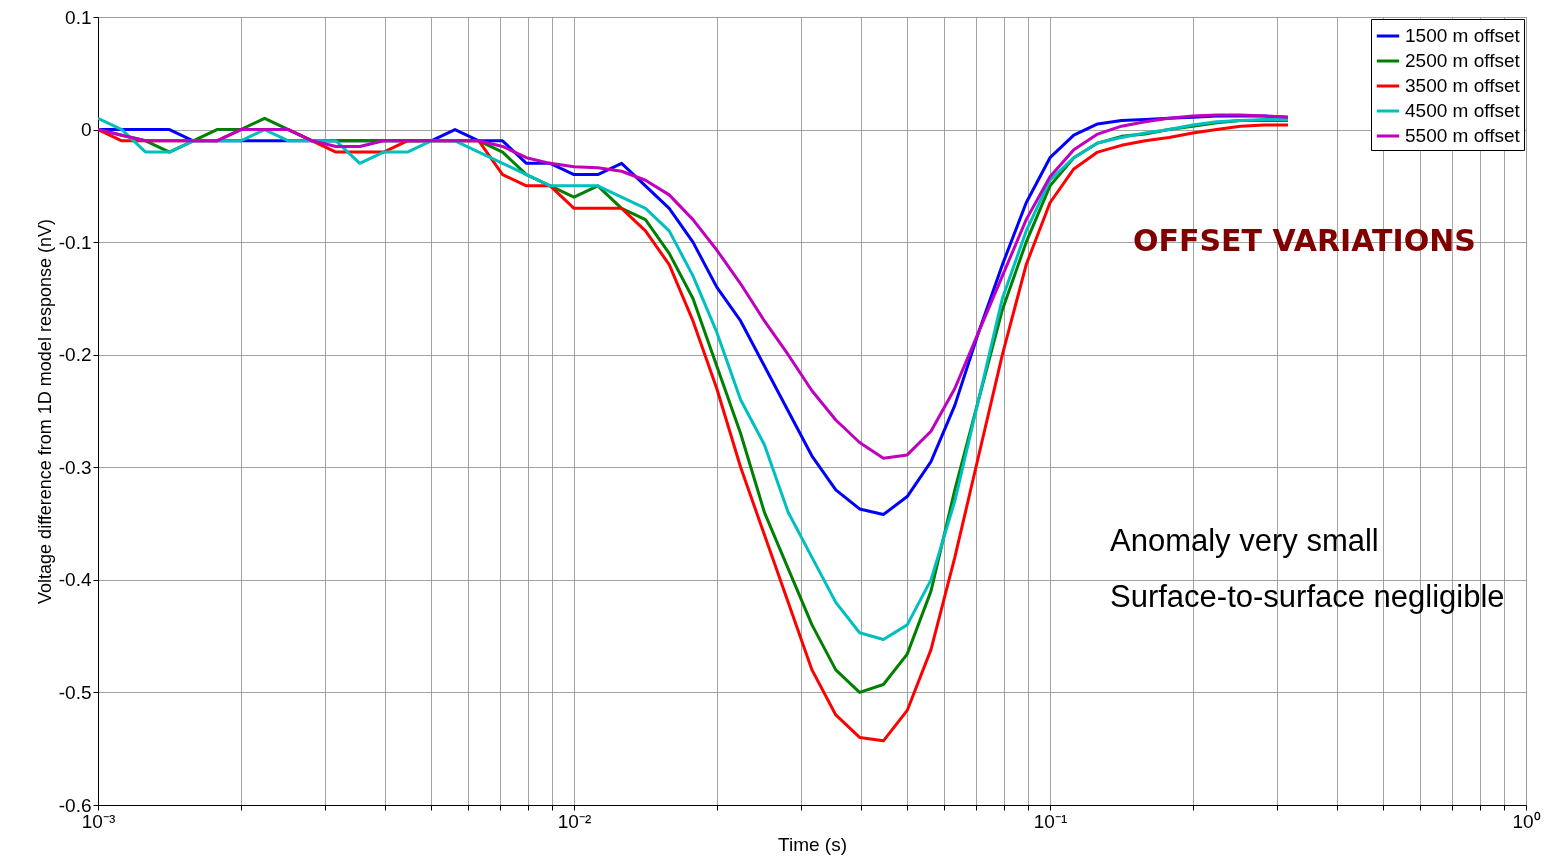 This screenshot has height=865, width=1566. I want to click on x-tick-label: 10⁰, so click(1526, 821).